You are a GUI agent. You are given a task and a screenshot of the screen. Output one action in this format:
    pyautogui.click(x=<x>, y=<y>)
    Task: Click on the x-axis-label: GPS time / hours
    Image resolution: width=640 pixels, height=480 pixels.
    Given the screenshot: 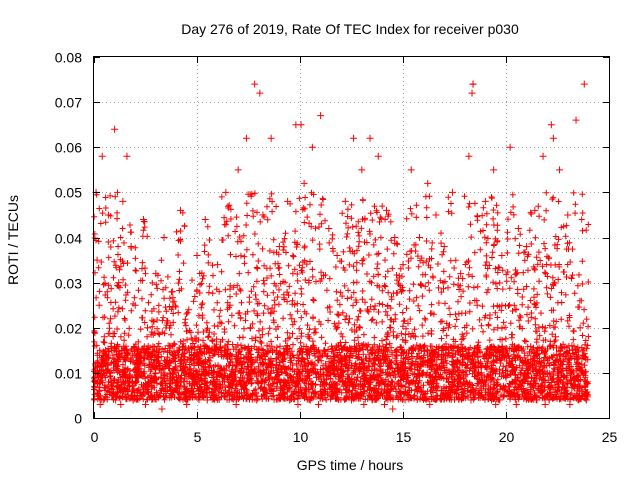 What is the action you would take?
    pyautogui.click(x=350, y=465)
    